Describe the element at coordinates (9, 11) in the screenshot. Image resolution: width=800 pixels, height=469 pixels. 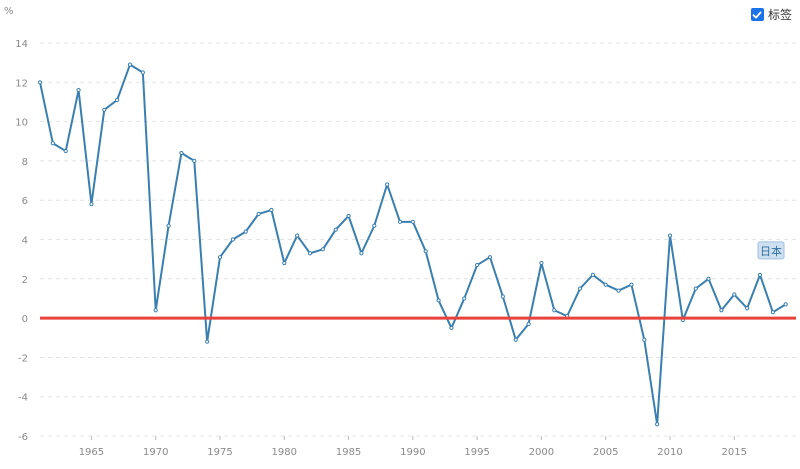
I see `y-unit-label: %` at that location.